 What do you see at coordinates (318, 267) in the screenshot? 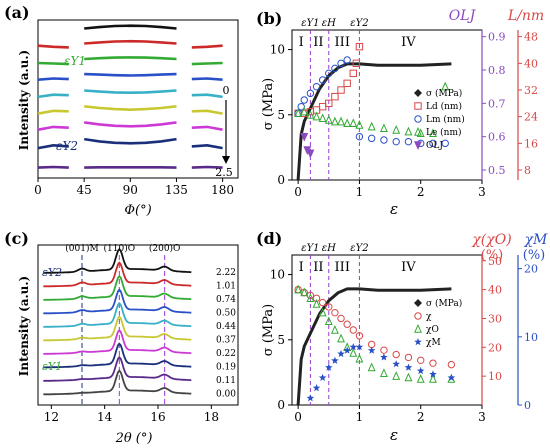
I see `region-label-II: II` at bounding box center [318, 267].